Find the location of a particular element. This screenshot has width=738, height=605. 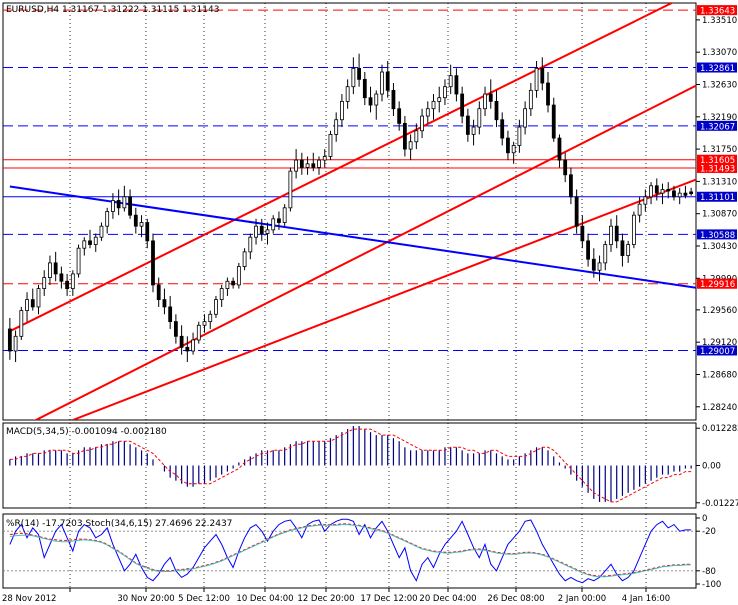

macd-panel: 0.012282 0.00 -0.012278 is located at coordinates (370, 465).